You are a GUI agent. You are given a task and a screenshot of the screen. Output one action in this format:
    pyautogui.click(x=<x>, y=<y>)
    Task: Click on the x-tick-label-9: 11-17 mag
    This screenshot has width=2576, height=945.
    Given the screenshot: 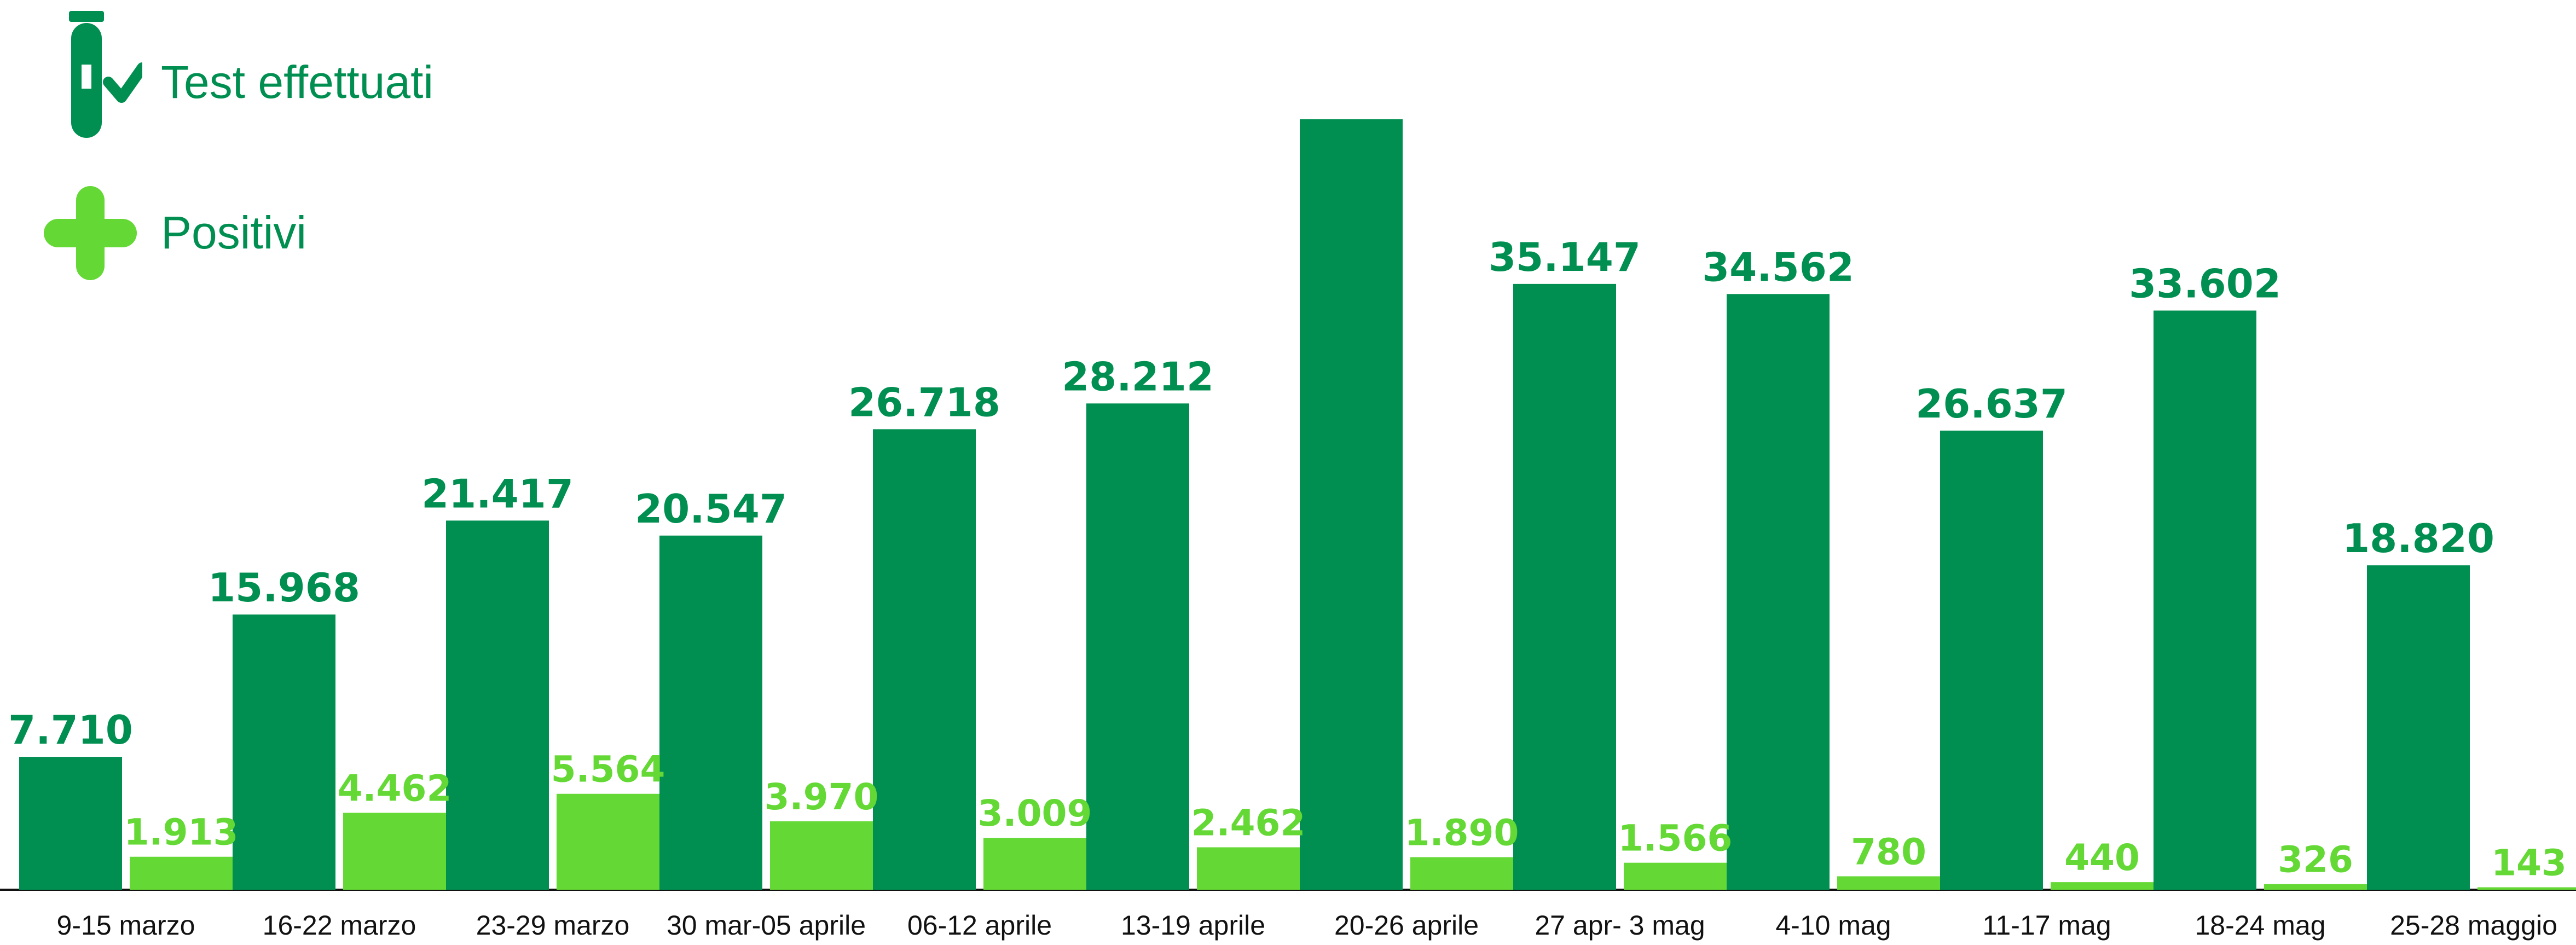 What is the action you would take?
    pyautogui.click(x=2046, y=925)
    